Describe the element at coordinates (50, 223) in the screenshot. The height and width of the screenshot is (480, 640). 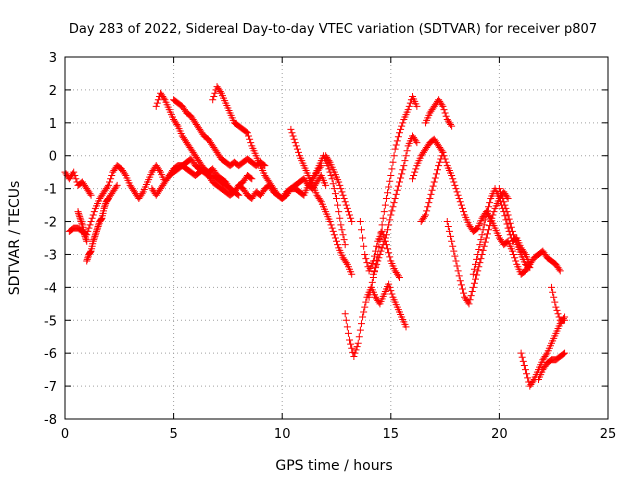
I see `y-tick-label: -2` at that location.